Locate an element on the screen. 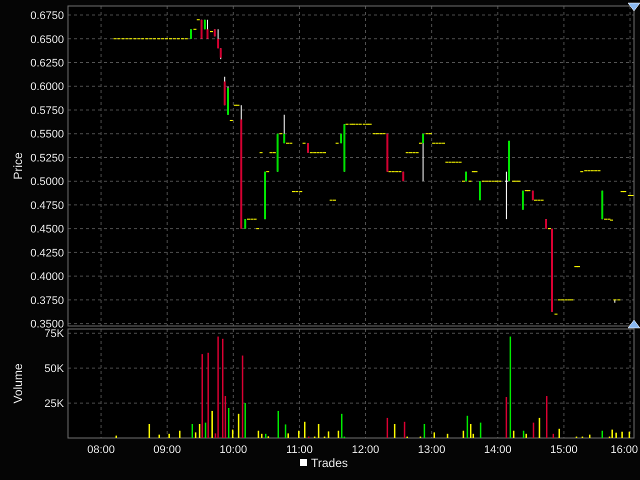 The width and height of the screenshot is (640, 480). y-tick-label: 0.6750 is located at coordinates (47, 16).